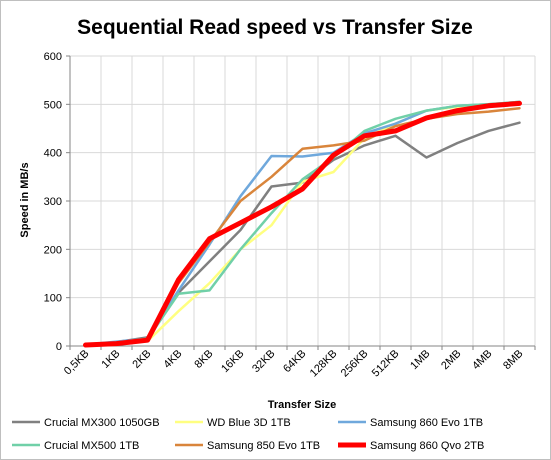  What do you see at coordinates (426, 423) in the screenshot?
I see `legend-label: Samsung 860 Evo 1TB` at bounding box center [426, 423].